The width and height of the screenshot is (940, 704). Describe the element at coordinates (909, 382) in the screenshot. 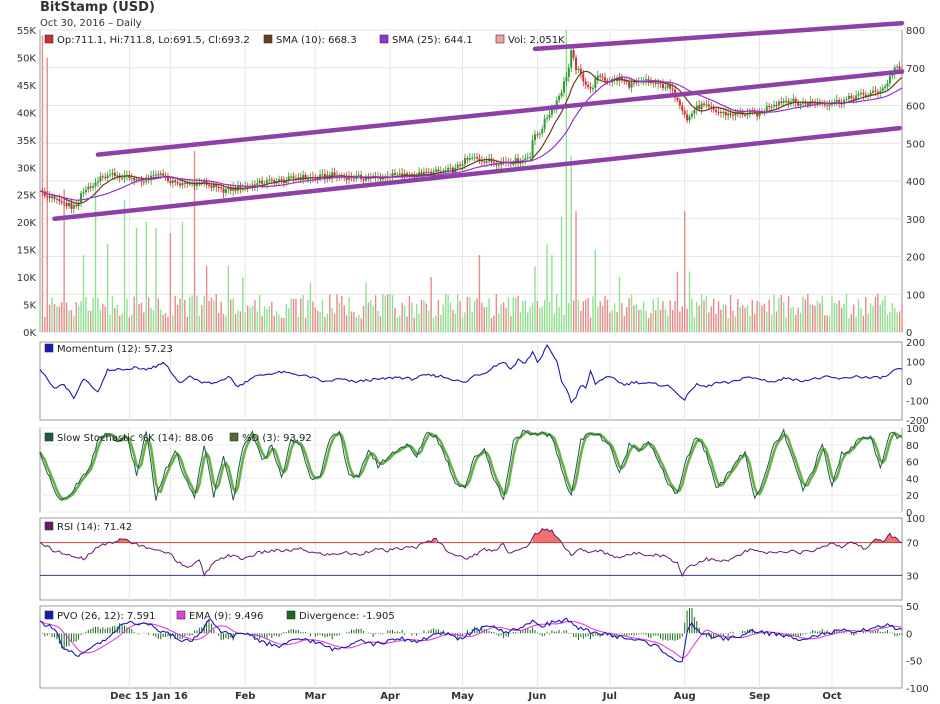

I see `momentum-tick: 0` at that location.